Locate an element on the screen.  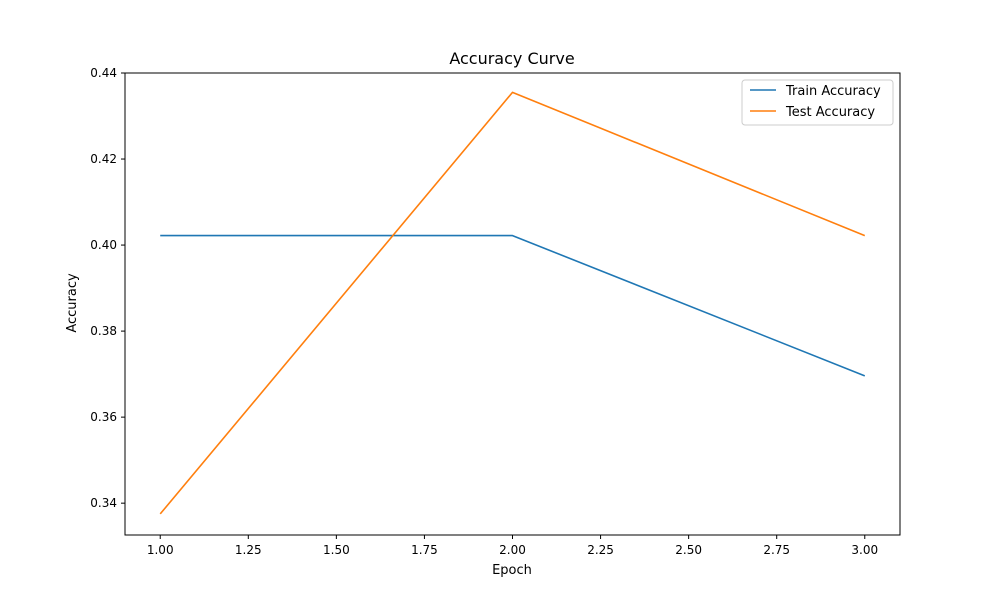
legend: Train Accuracy Test Accuracy is located at coordinates (817, 102).